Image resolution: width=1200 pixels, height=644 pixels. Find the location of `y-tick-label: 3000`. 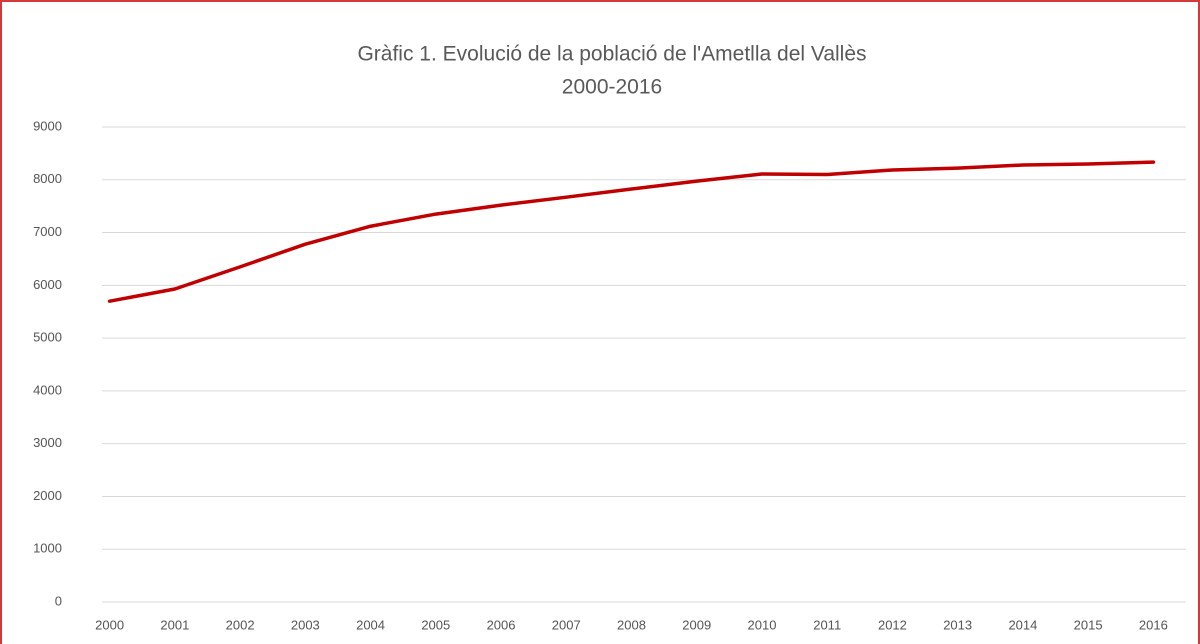

y-tick-label: 3000 is located at coordinates (47, 442).